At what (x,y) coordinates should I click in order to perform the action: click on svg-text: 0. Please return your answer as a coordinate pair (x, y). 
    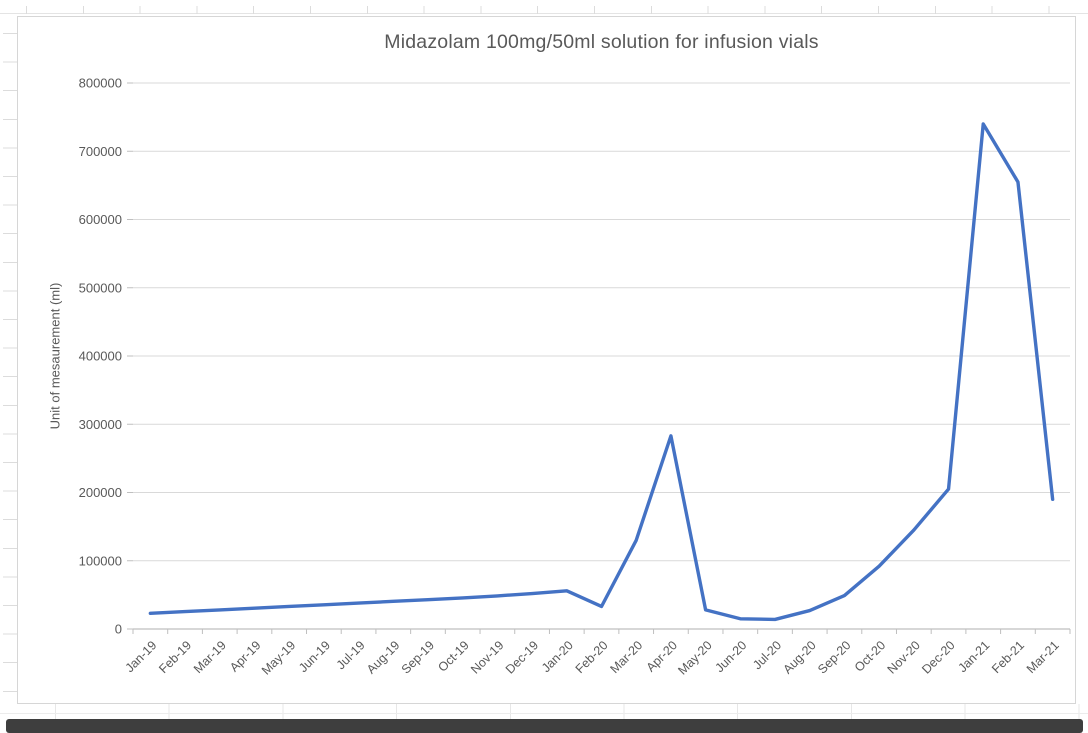
    Looking at the image, I should click on (118, 629).